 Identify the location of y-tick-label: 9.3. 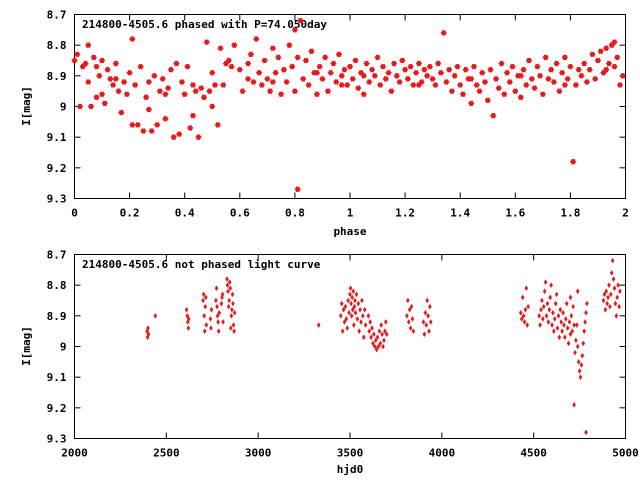
(57, 439).